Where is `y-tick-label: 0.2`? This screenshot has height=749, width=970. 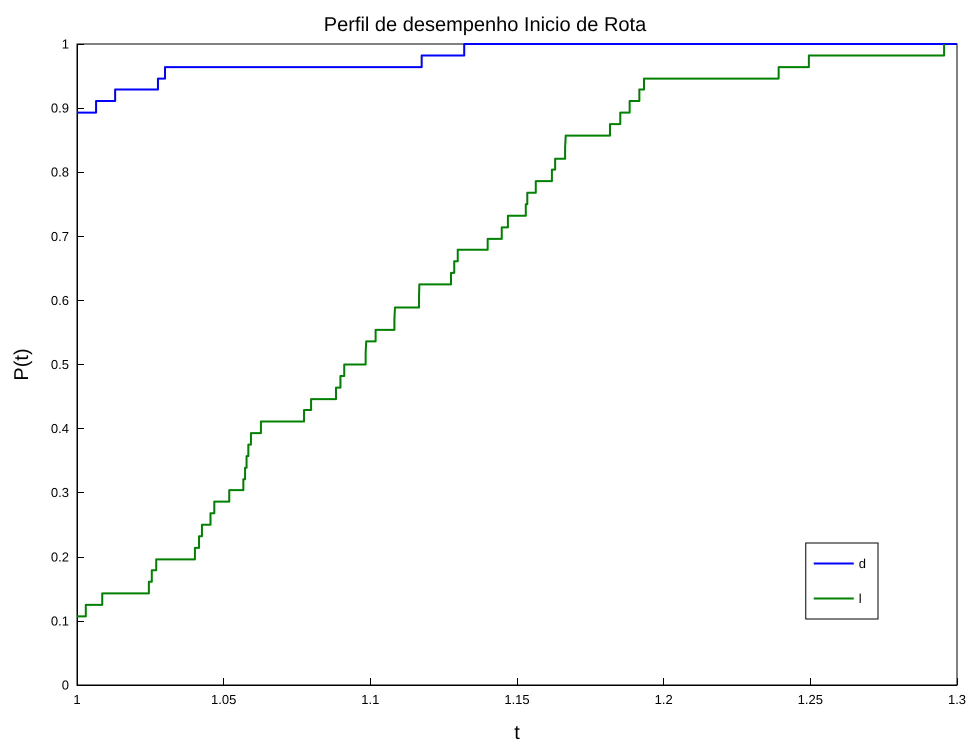
y-tick-label: 0.2 is located at coordinates (59, 556).